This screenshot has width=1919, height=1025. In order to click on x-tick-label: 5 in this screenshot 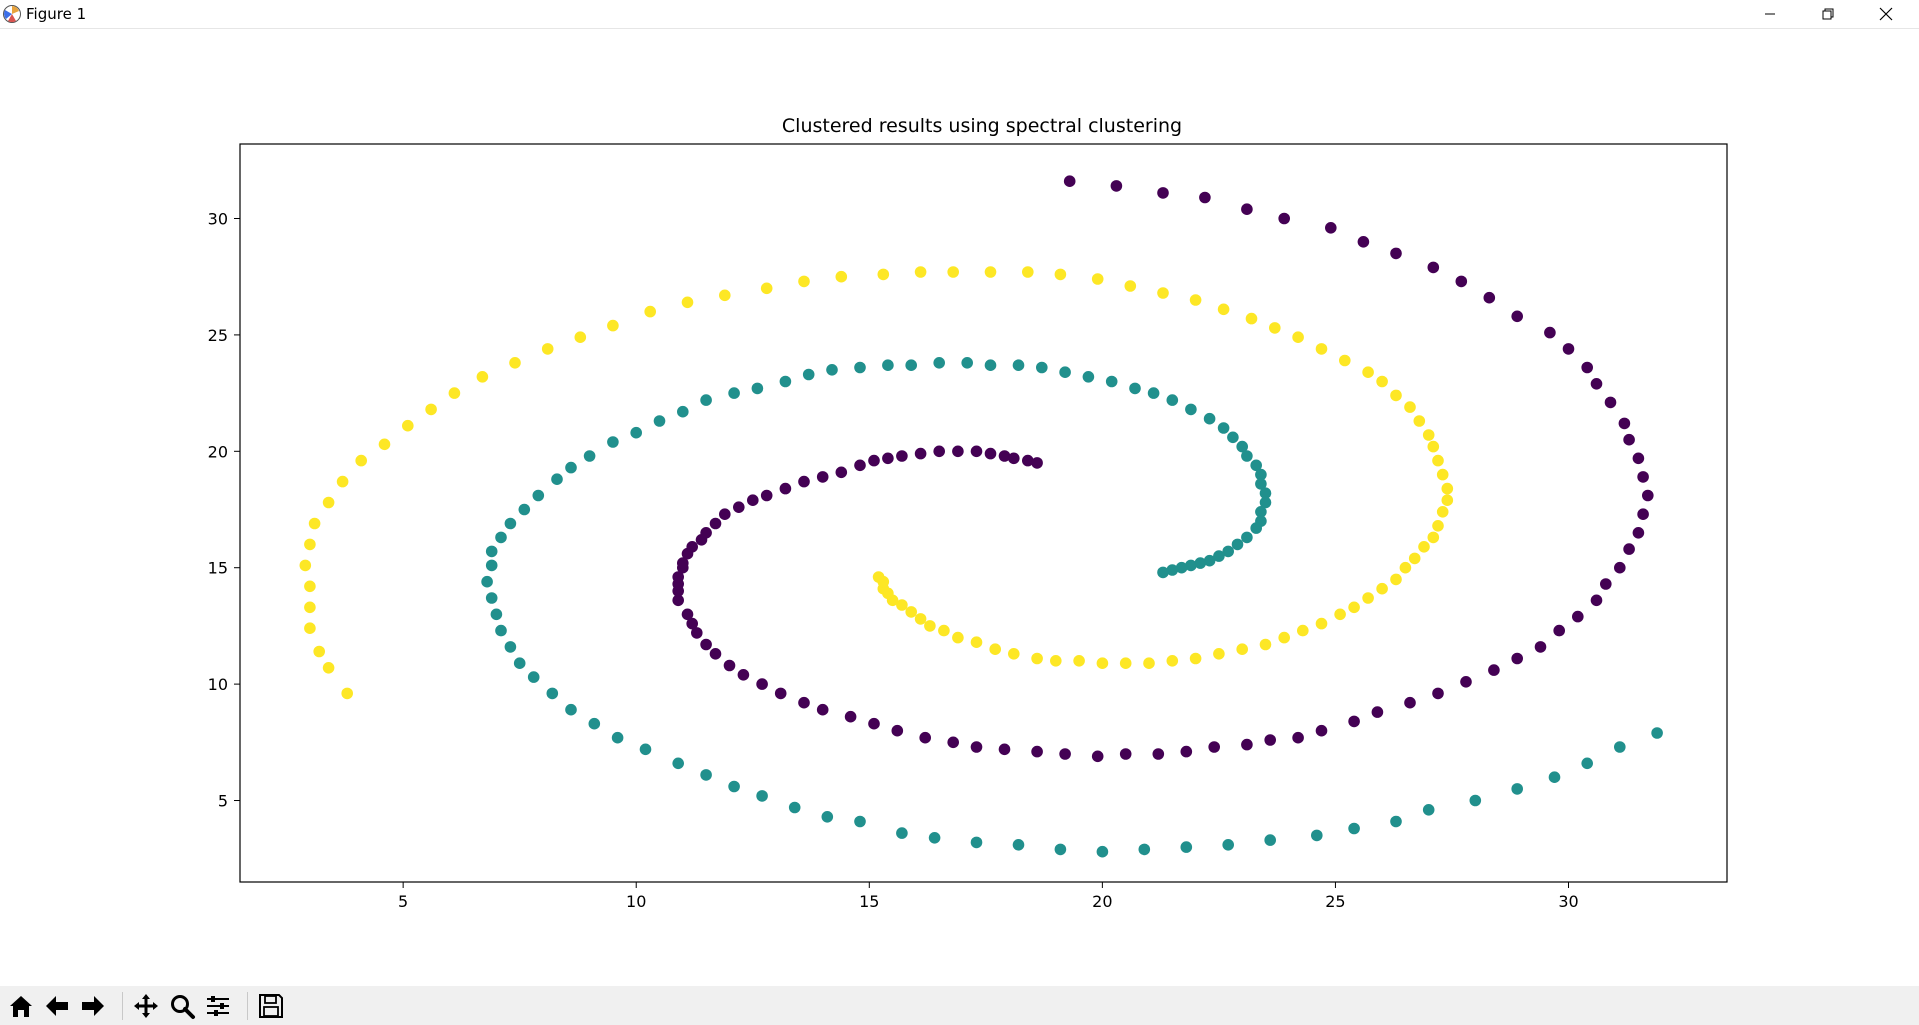, I will do `click(403, 901)`.